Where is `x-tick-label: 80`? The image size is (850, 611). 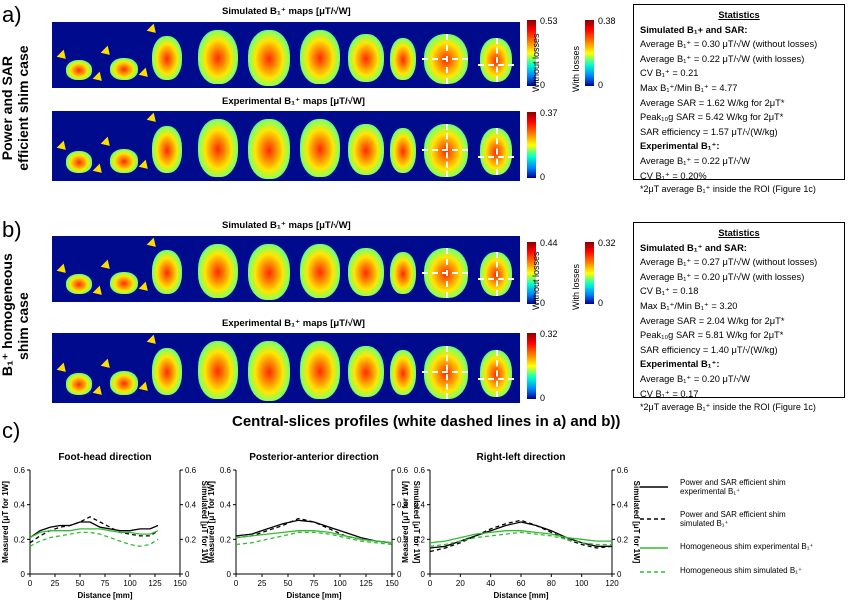
x-tick-label: 80 is located at coordinates (551, 583).